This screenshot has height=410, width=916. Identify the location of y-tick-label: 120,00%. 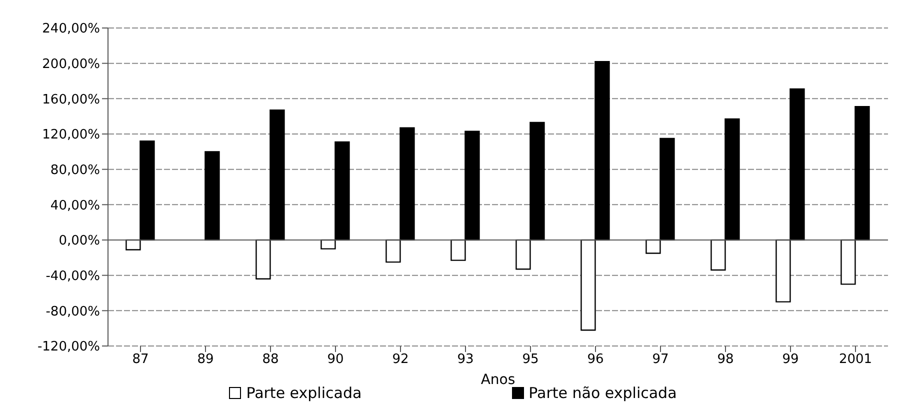
(71, 135).